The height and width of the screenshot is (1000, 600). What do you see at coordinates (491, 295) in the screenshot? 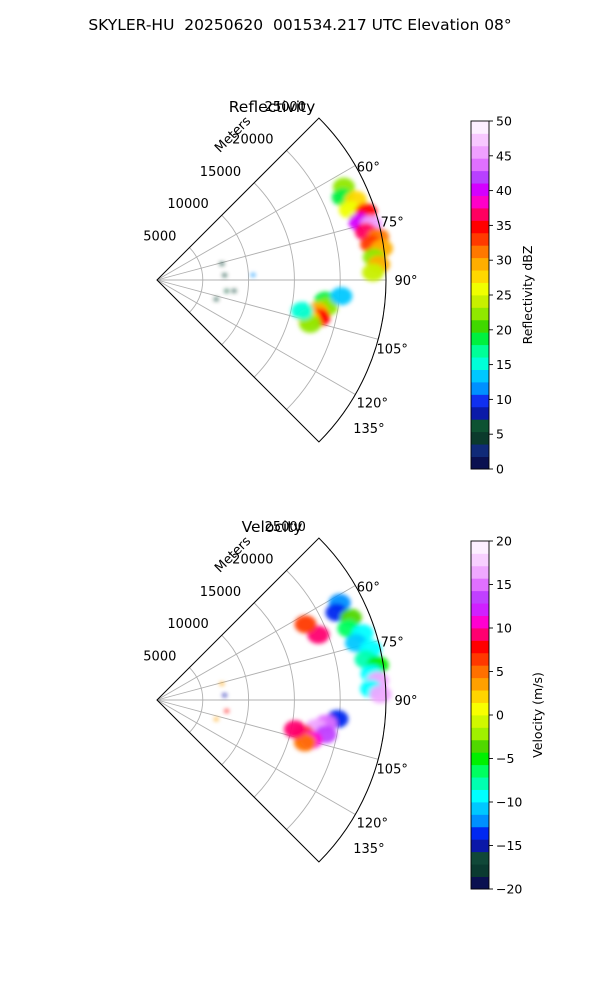
I see `reflectivity-colorbar: 0 5 10 15 20 25 30 35 40 45 50` at bounding box center [491, 295].